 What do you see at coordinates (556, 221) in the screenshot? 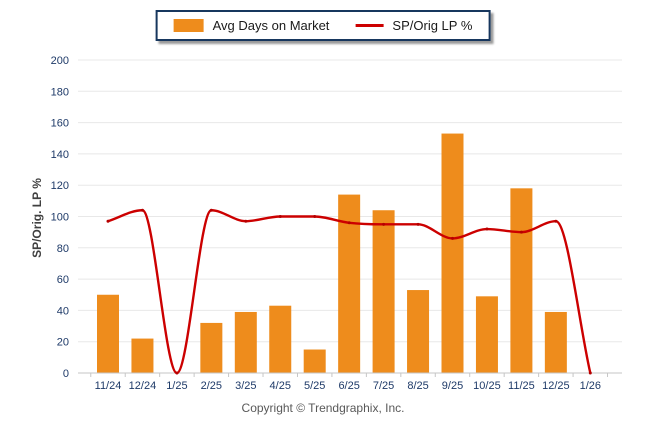
I see `line-point-12/25` at bounding box center [556, 221].